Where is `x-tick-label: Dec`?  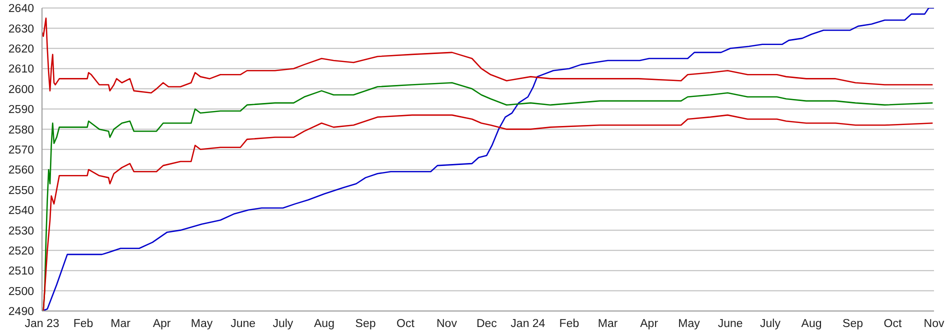
x-tick-label: Dec is located at coordinates (487, 324).